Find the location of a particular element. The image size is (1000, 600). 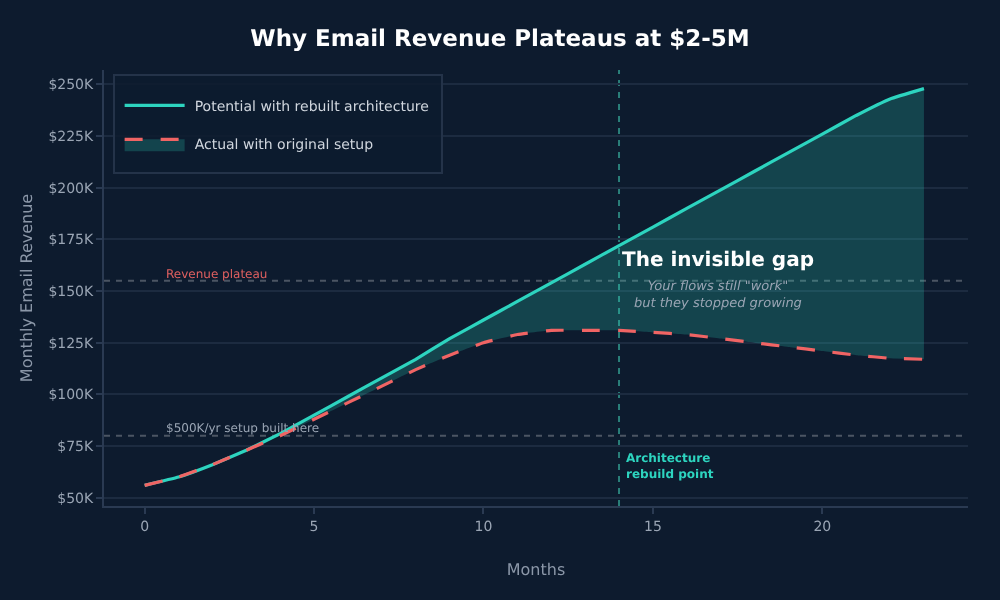

annotation: The invisible gap is located at coordinates (718, 261).